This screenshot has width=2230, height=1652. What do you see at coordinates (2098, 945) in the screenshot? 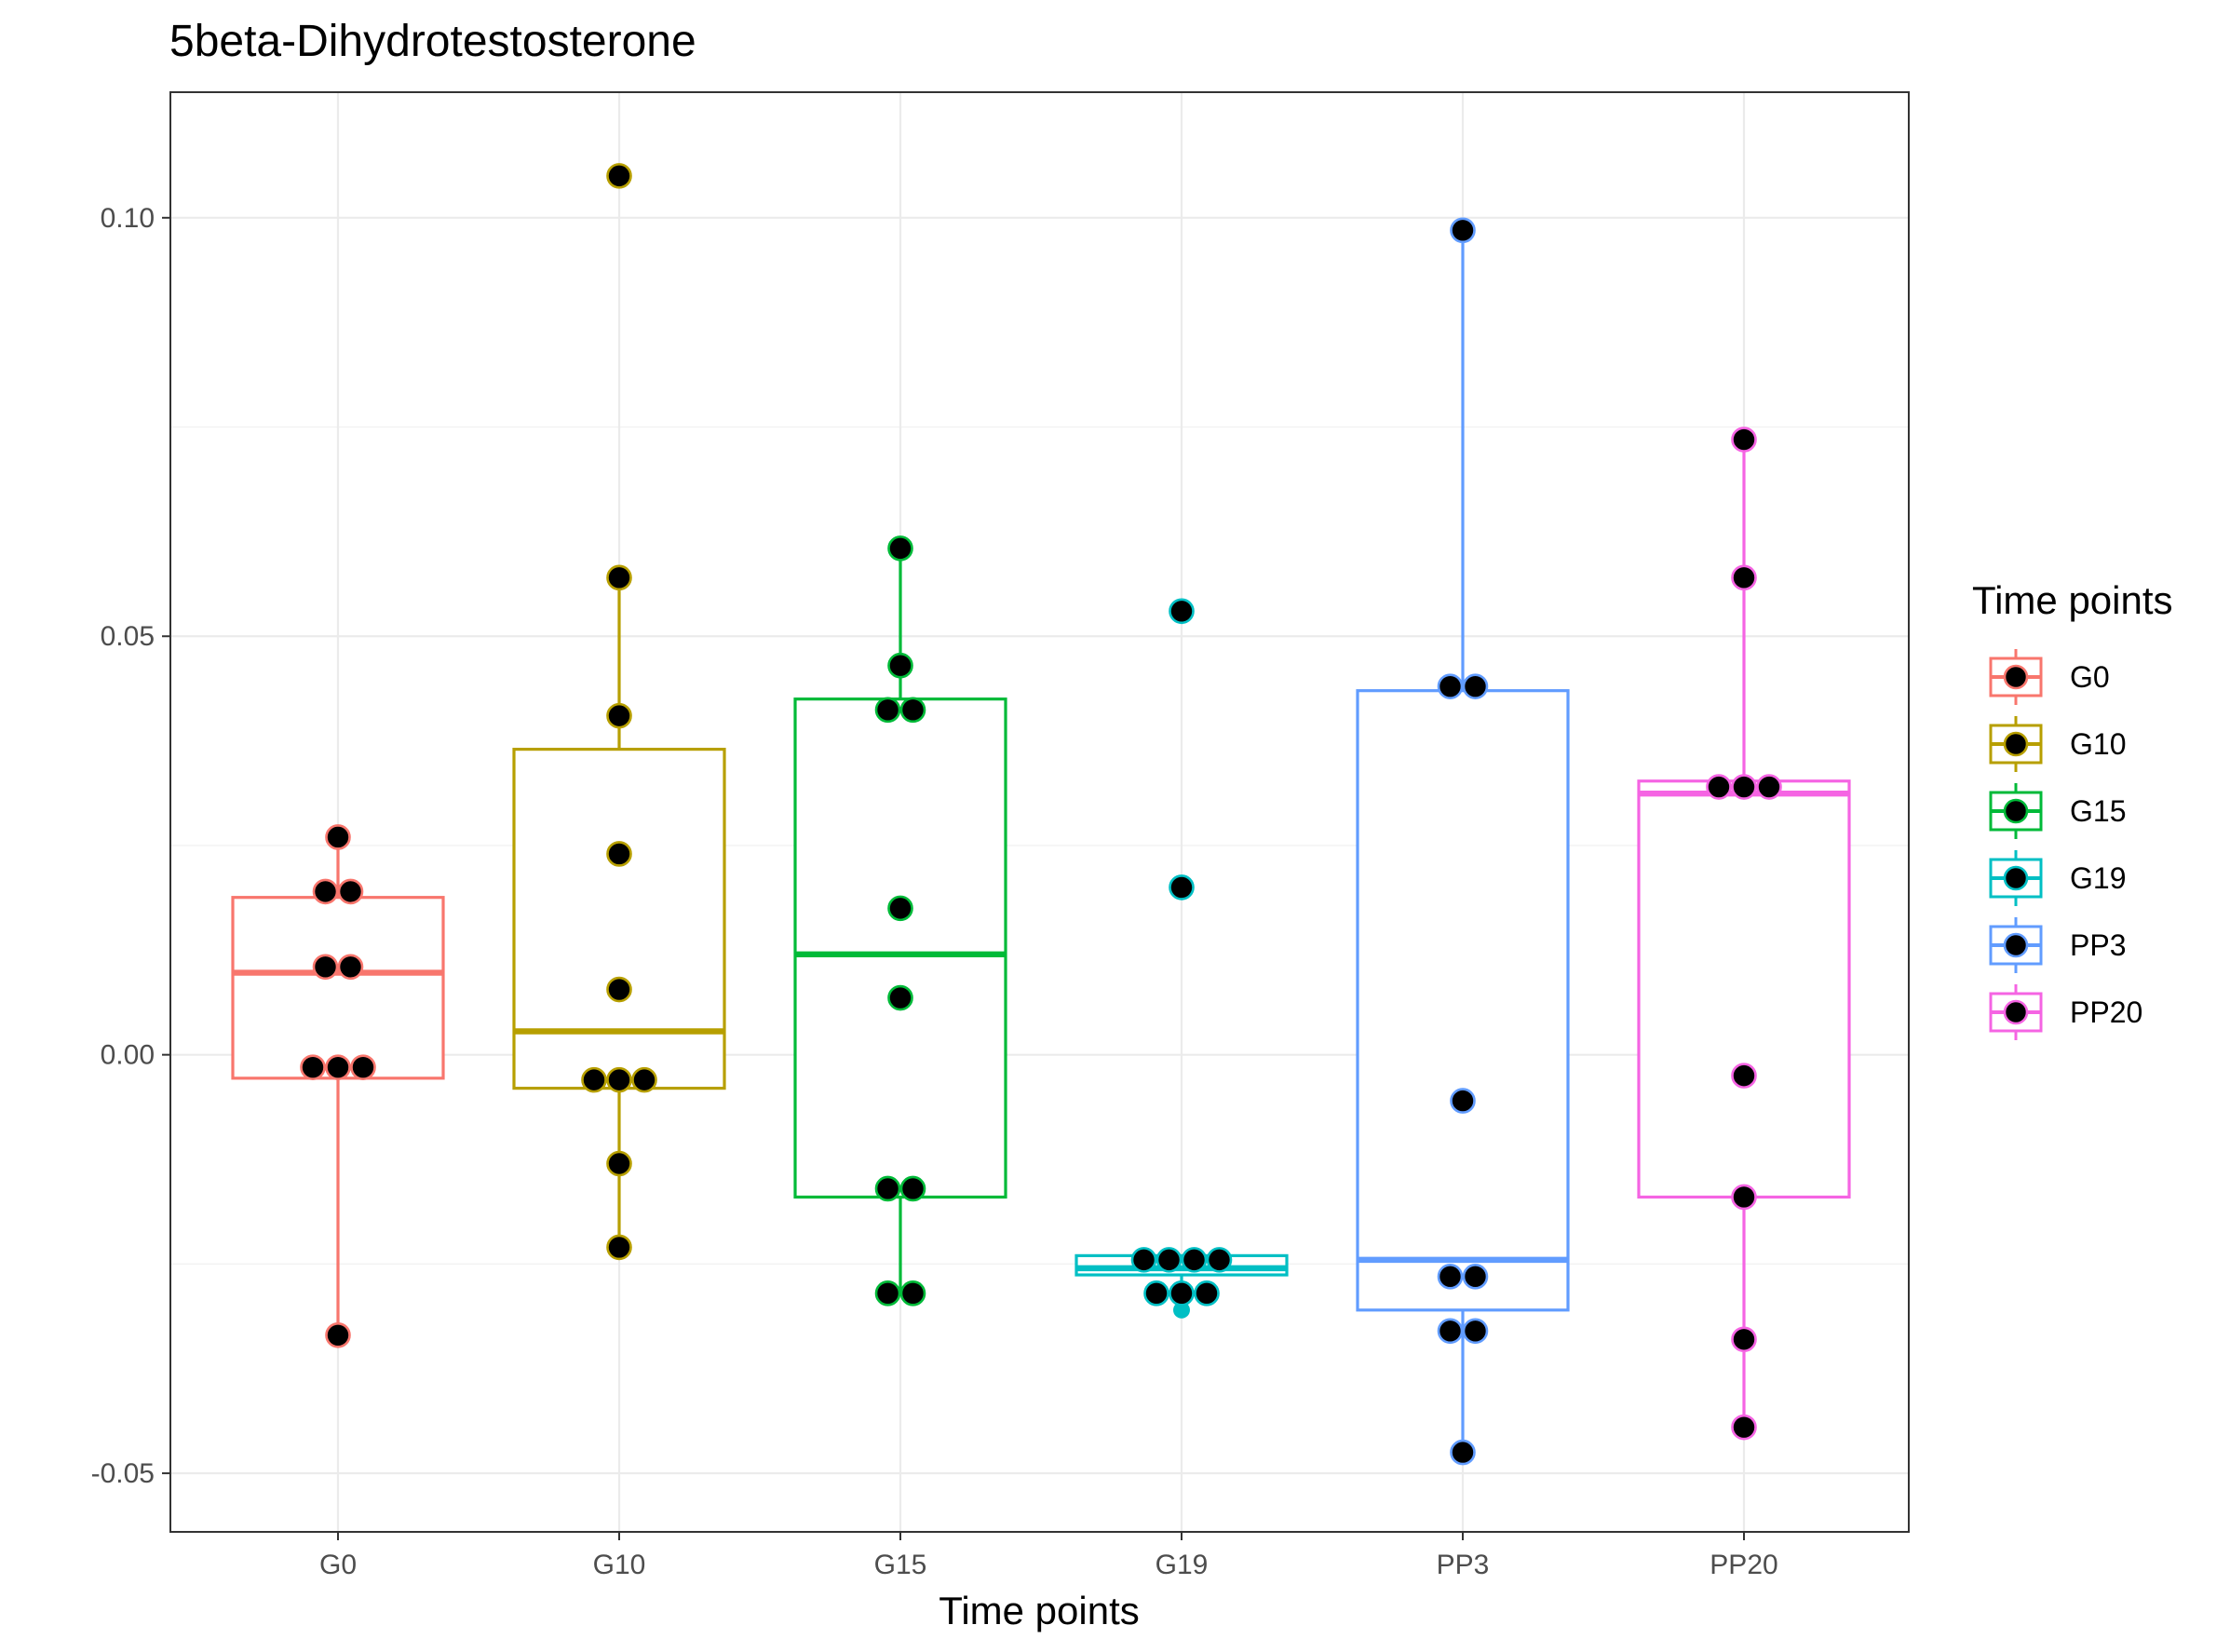
I see `legend-label: PP3` at bounding box center [2098, 945].